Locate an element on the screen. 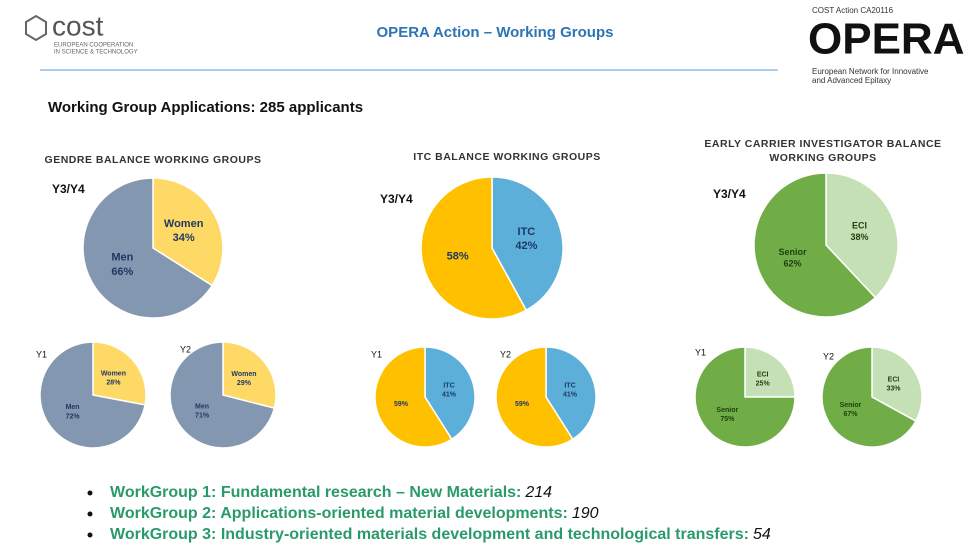 The height and width of the screenshot is (545, 975). group-title: ITC BALANCE WORKING GROUPS is located at coordinates (506, 157).